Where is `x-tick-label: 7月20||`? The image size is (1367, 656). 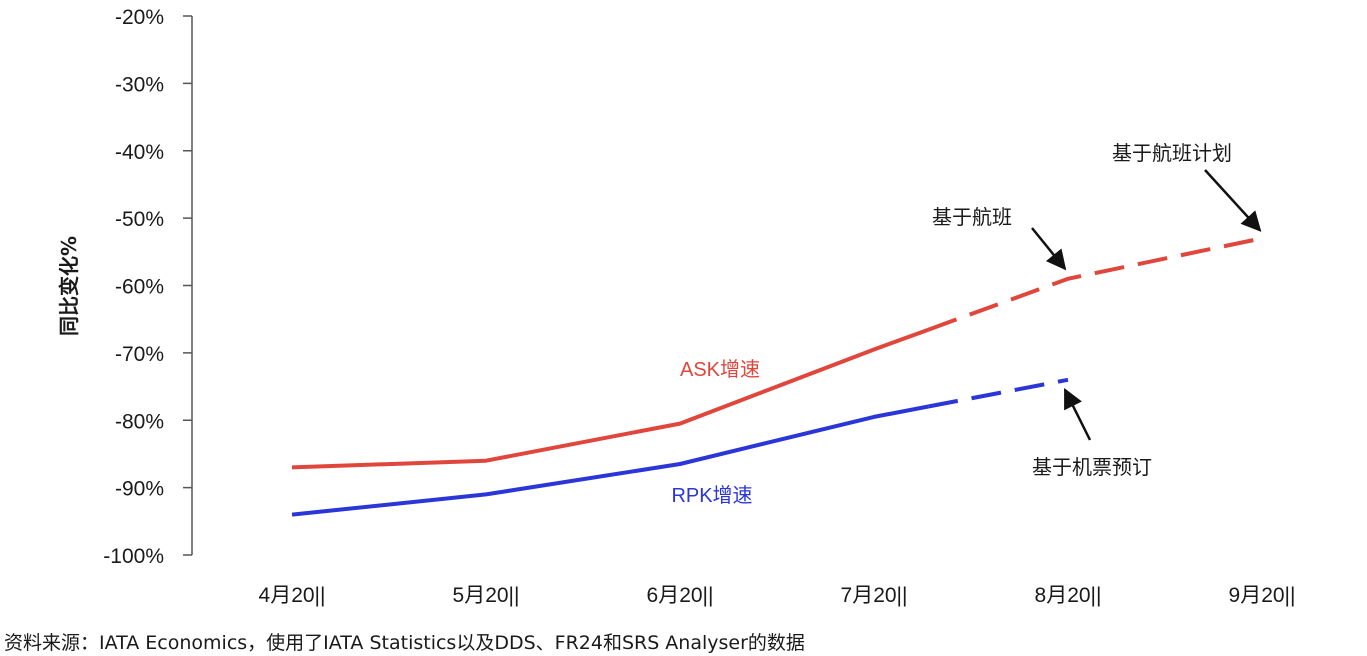
x-tick-label: 7月20|| is located at coordinates (874, 595).